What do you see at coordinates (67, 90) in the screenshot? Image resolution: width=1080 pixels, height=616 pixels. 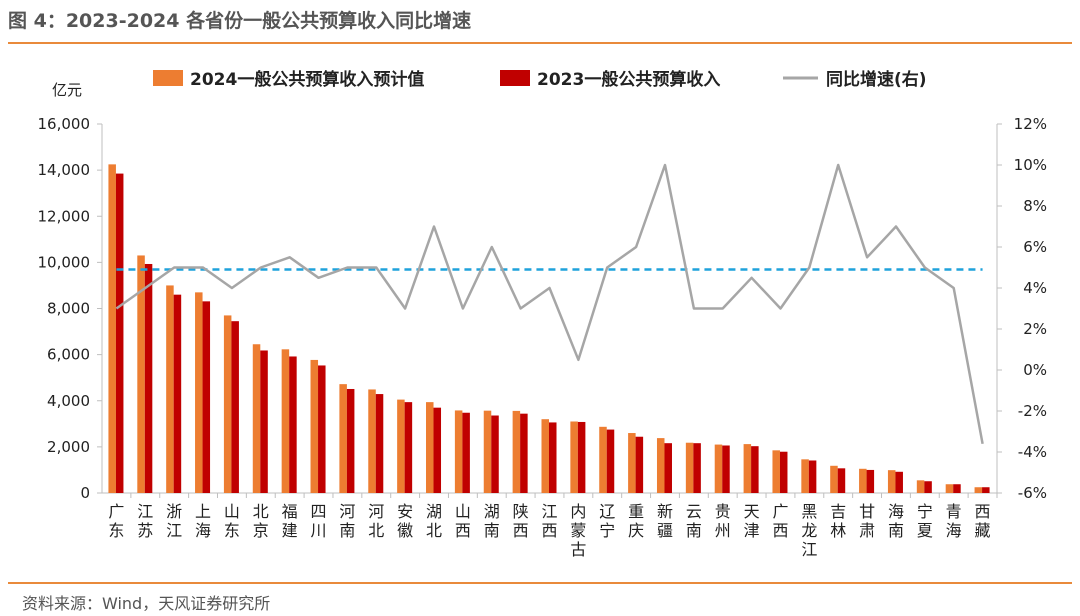 I see `left-axis-unit: 亿元` at bounding box center [67, 90].